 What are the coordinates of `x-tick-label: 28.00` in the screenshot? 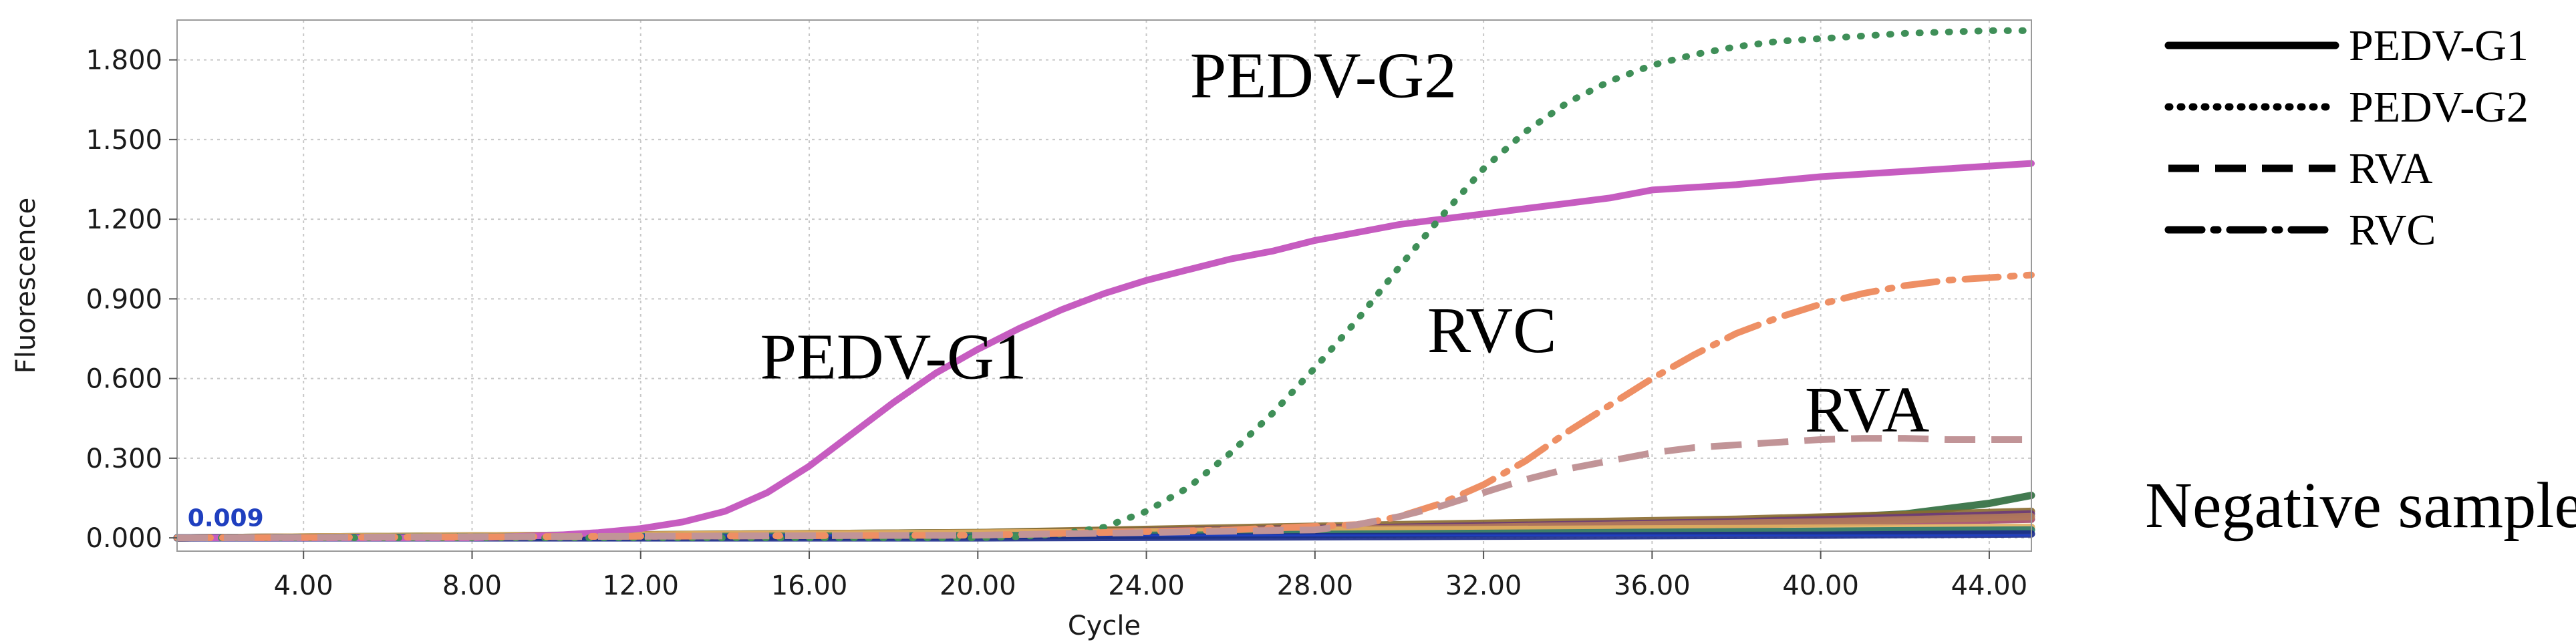 It's located at (1315, 586).